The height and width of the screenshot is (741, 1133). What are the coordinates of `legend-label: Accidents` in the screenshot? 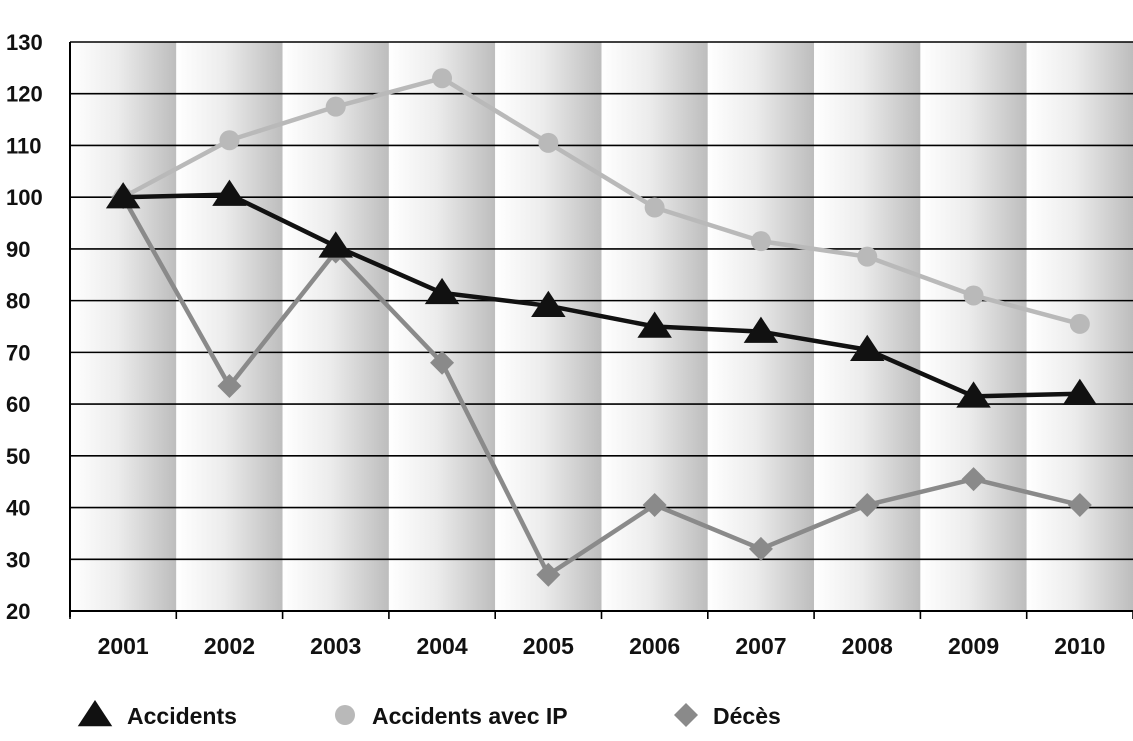 It's located at (182, 716).